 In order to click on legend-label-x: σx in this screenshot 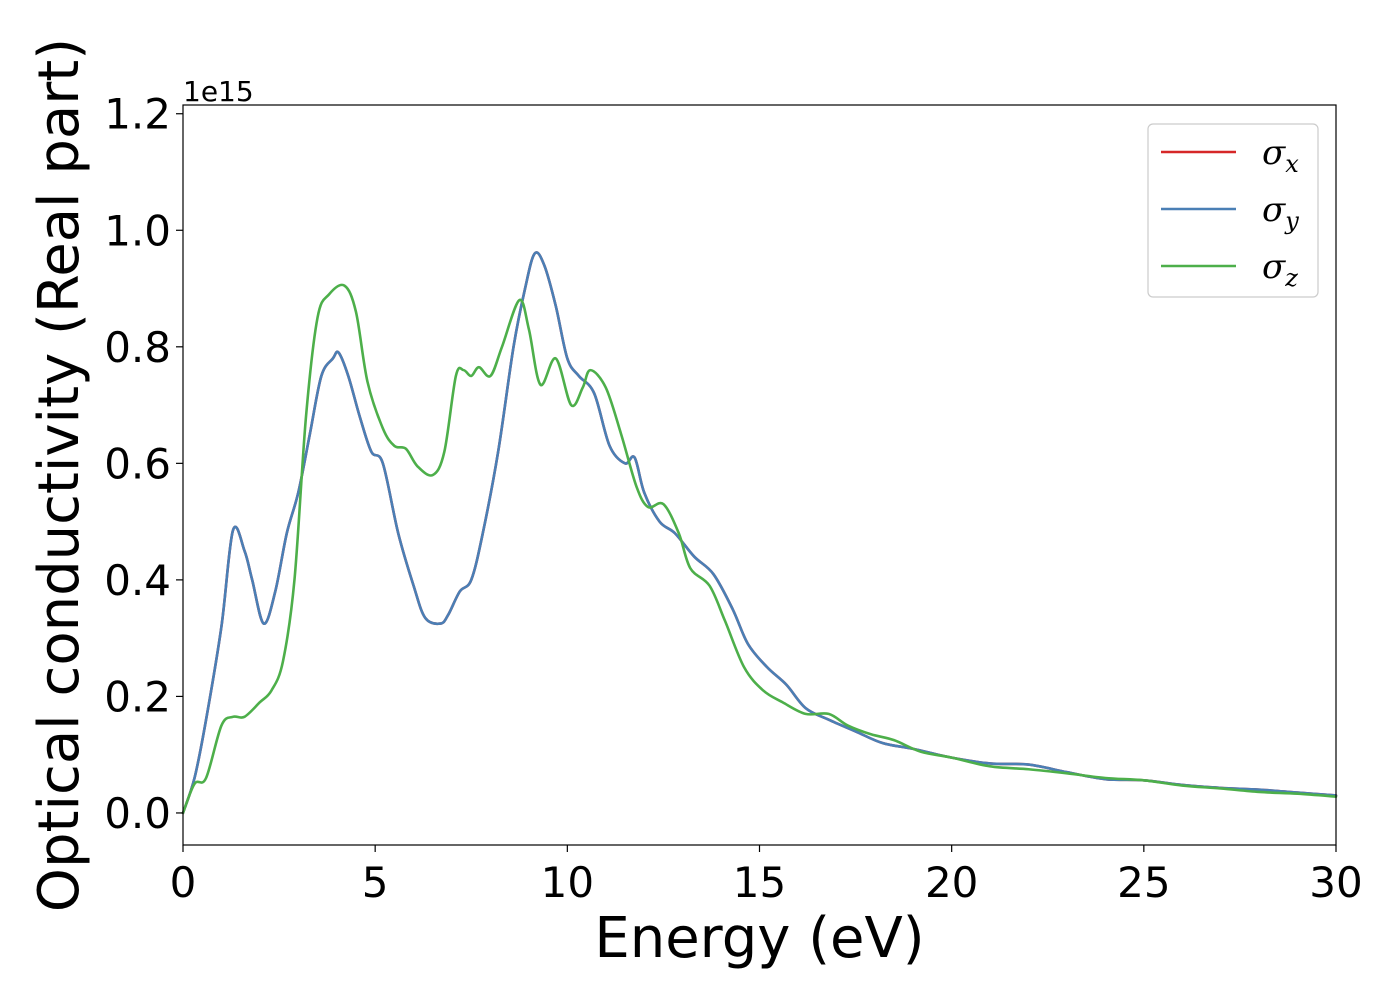, I will do `click(1280, 155)`.